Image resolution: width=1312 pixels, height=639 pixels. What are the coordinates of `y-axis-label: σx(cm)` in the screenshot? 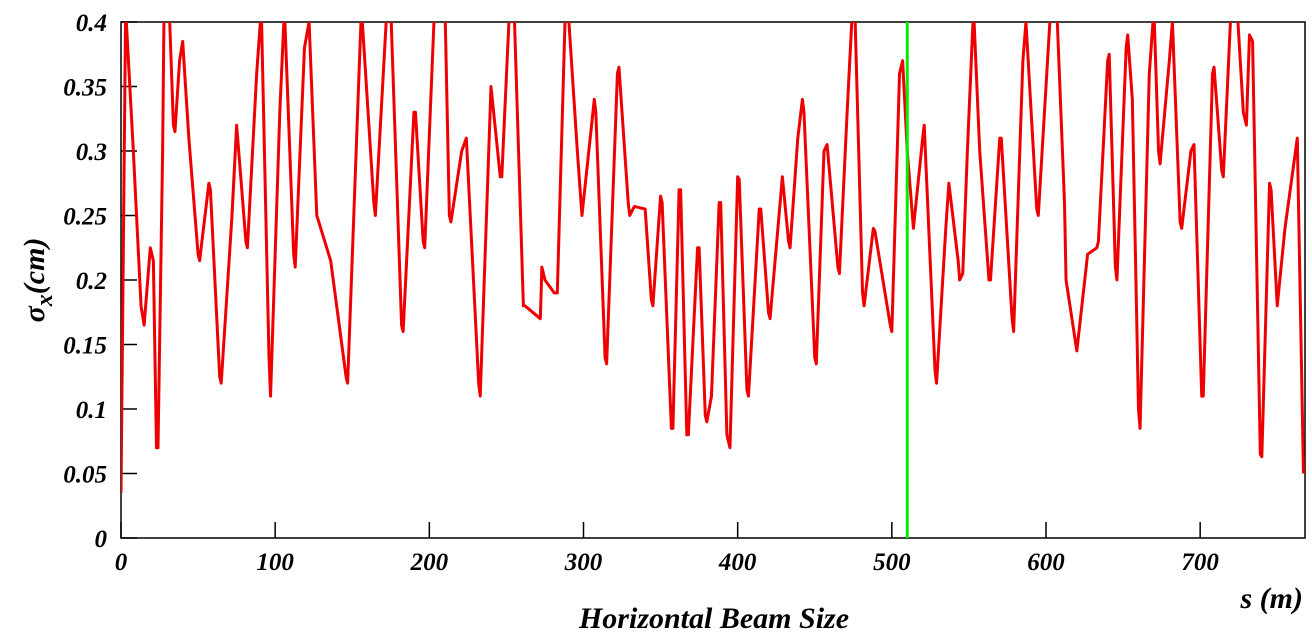 It's located at (38, 280).